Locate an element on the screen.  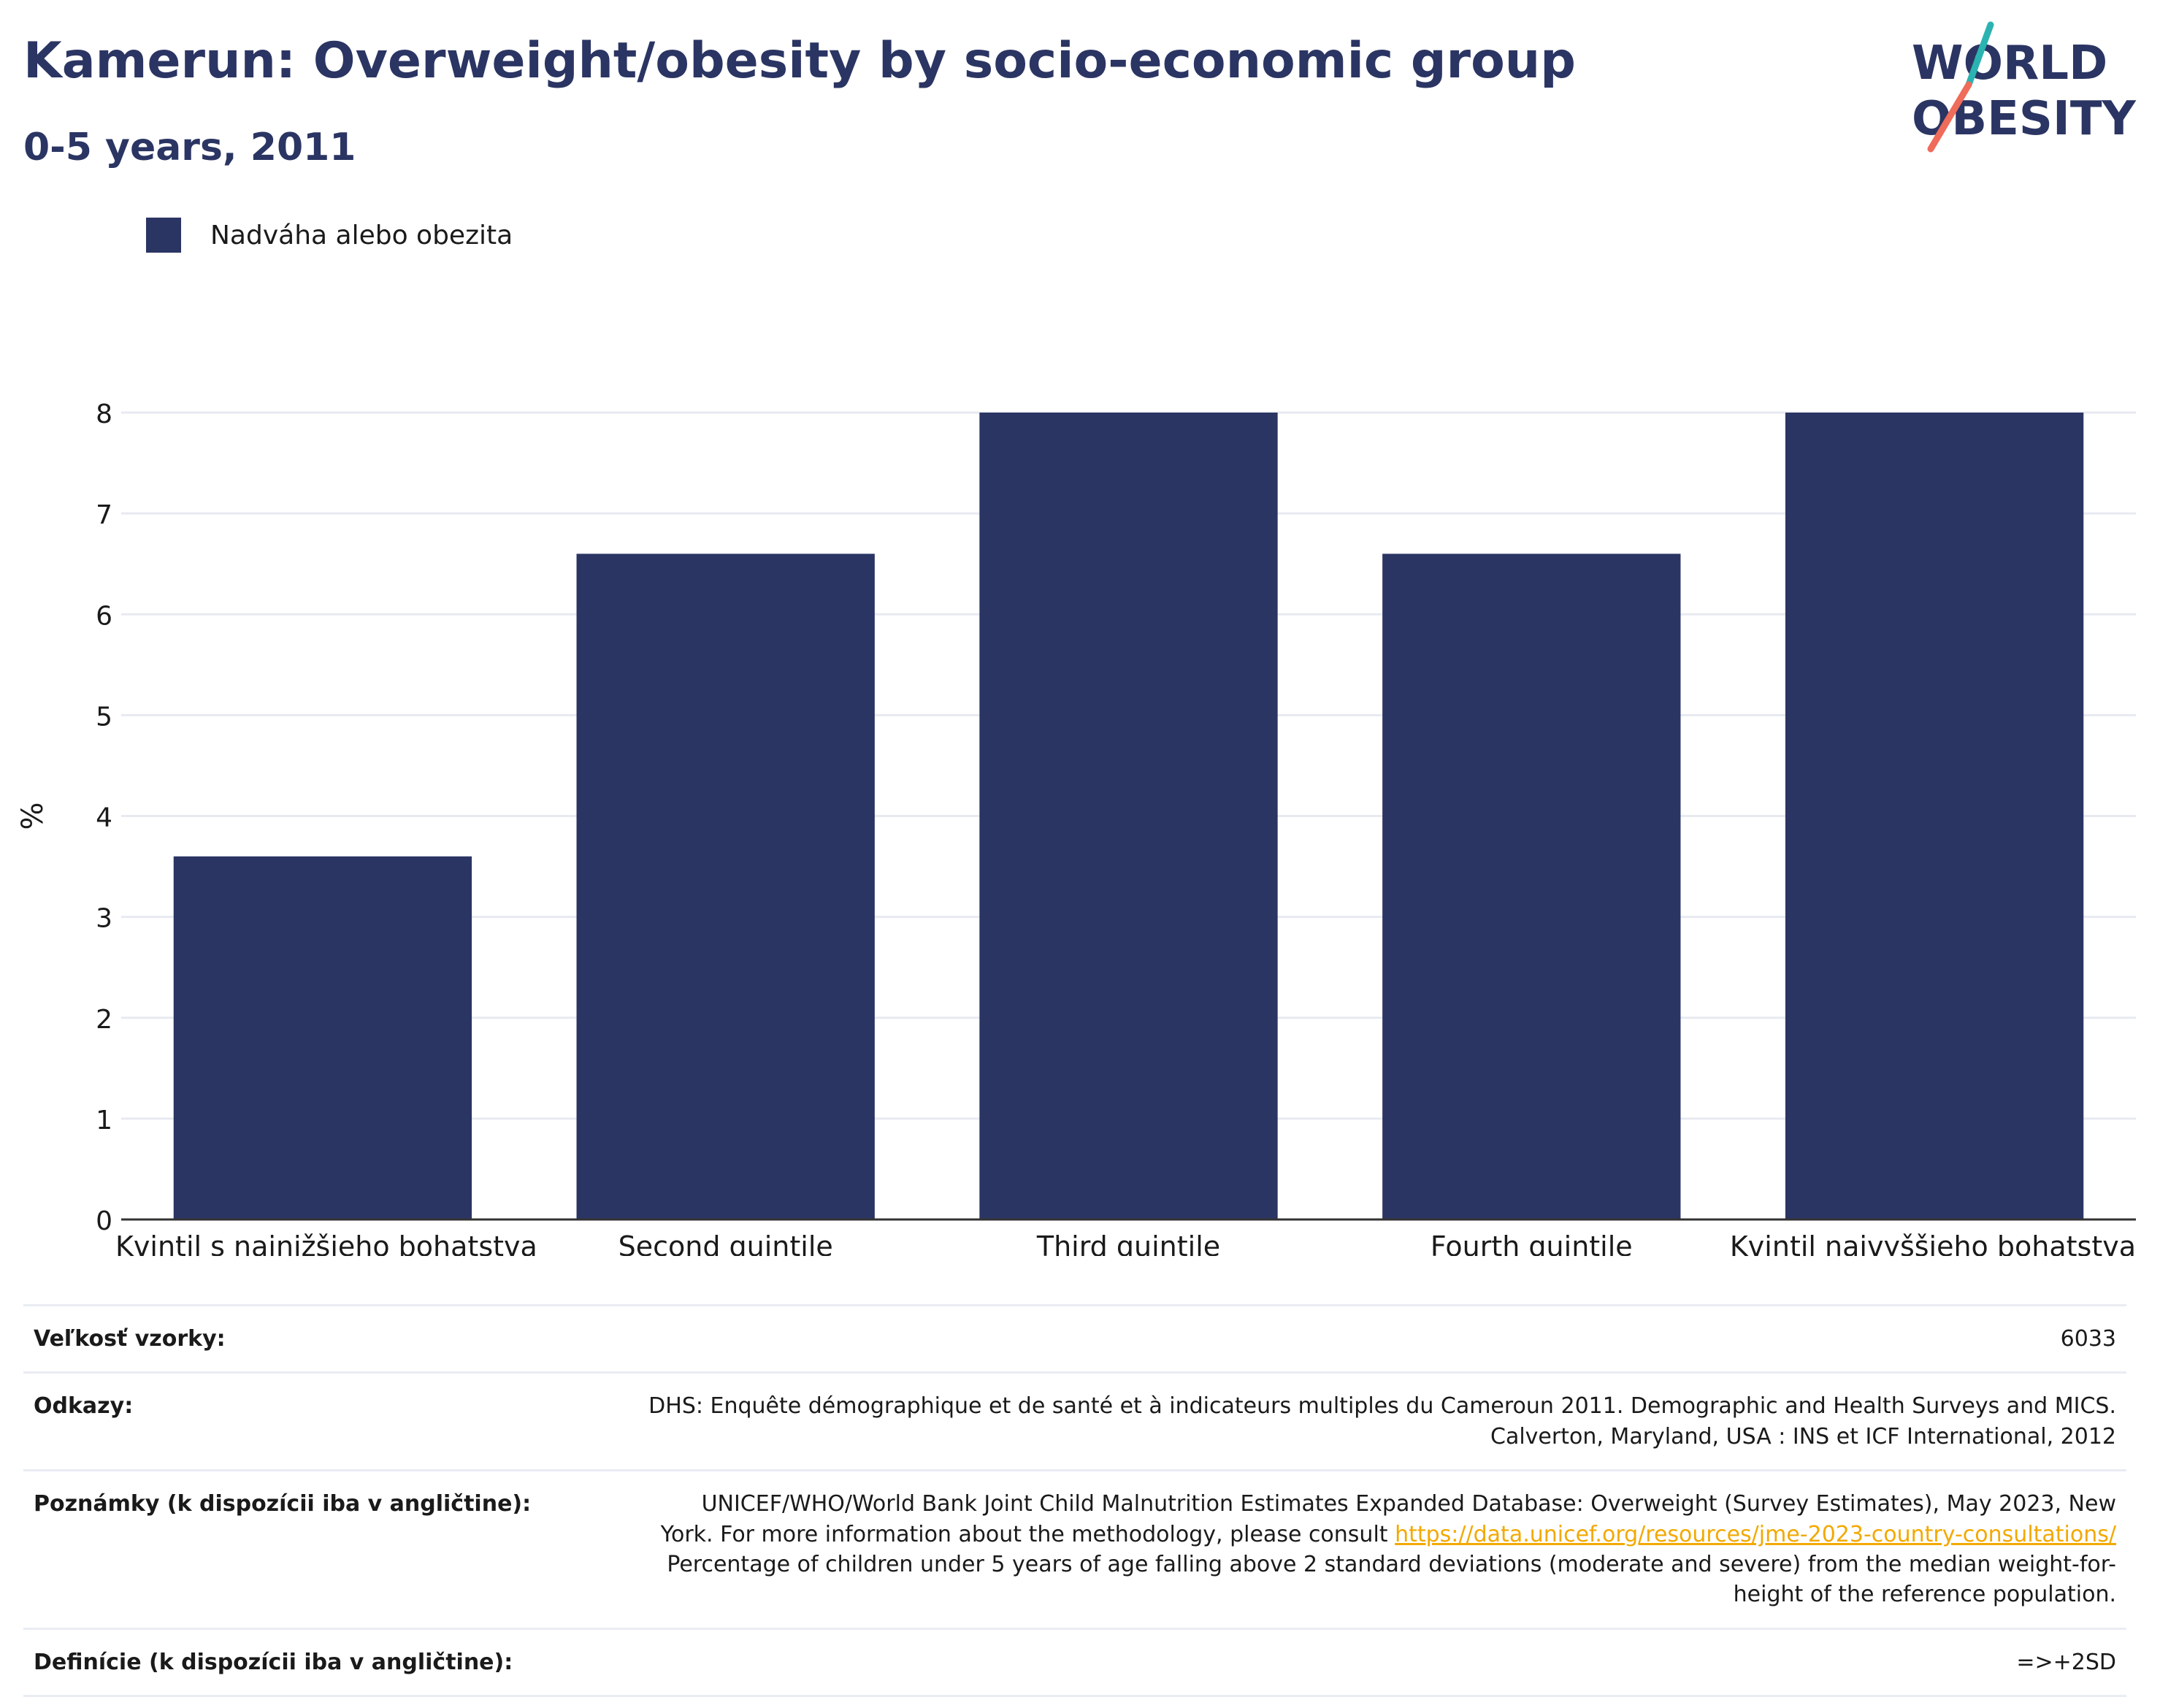
sample-size-value: 6033 is located at coordinates (1348, 1338).